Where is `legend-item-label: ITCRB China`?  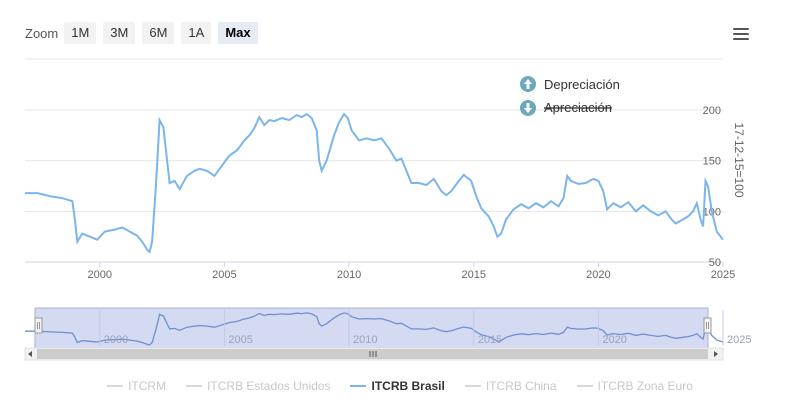 legend-item-label: ITCRB China is located at coordinates (521, 386).